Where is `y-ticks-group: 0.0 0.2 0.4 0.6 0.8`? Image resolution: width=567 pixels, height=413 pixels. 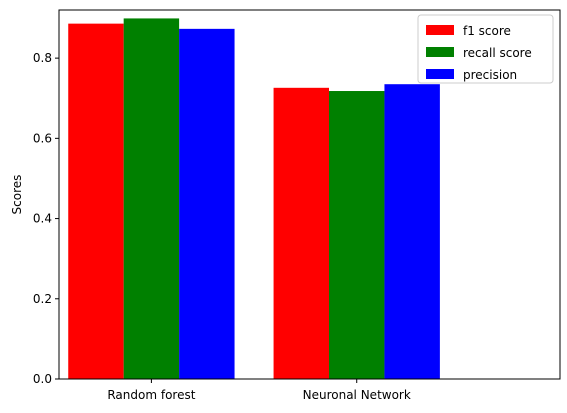
y-ticks-group: 0.0 0.2 0.4 0.6 0.8 is located at coordinates (46, 218).